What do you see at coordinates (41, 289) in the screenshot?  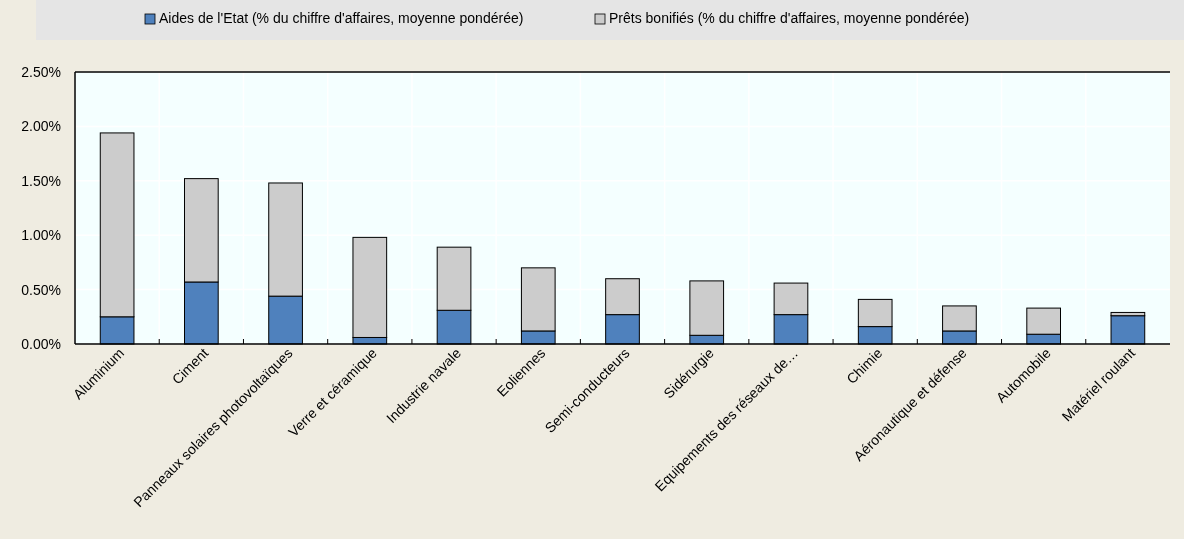 I see `y-tick-label: 0.50%` at bounding box center [41, 289].